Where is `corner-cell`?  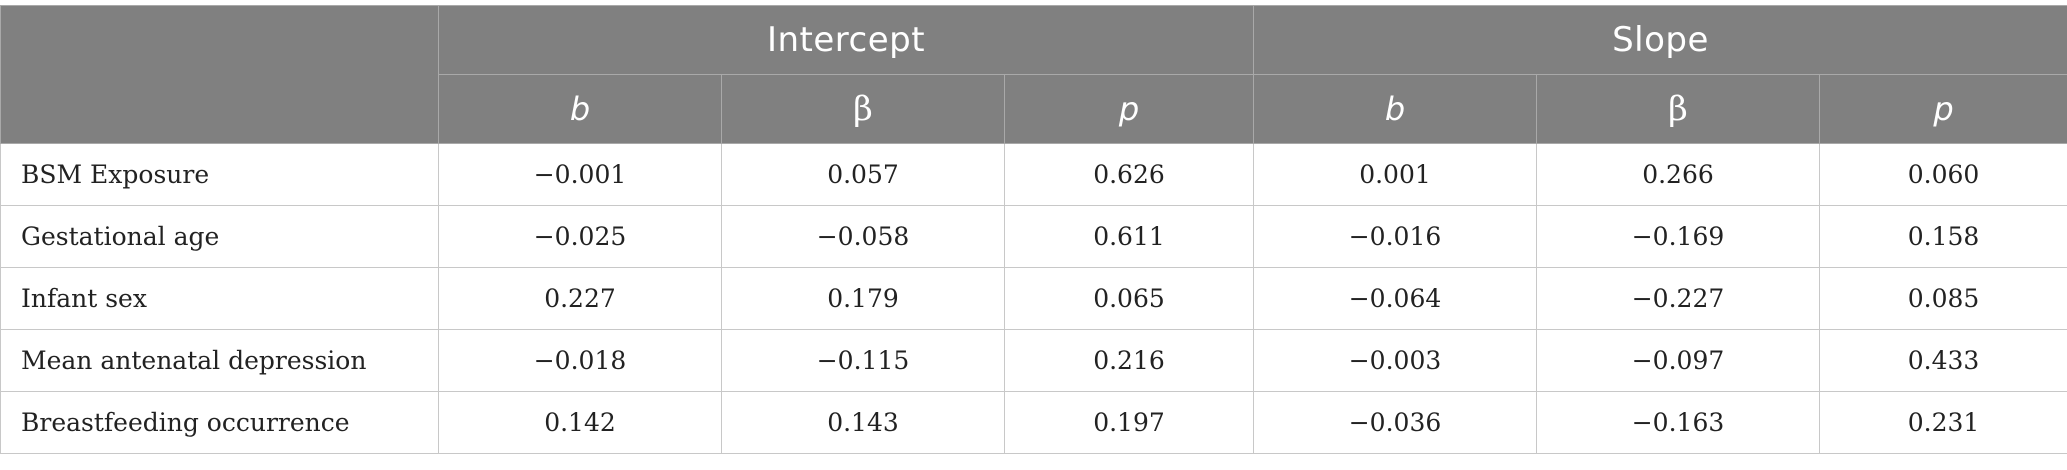
corner-cell is located at coordinates (219, 74).